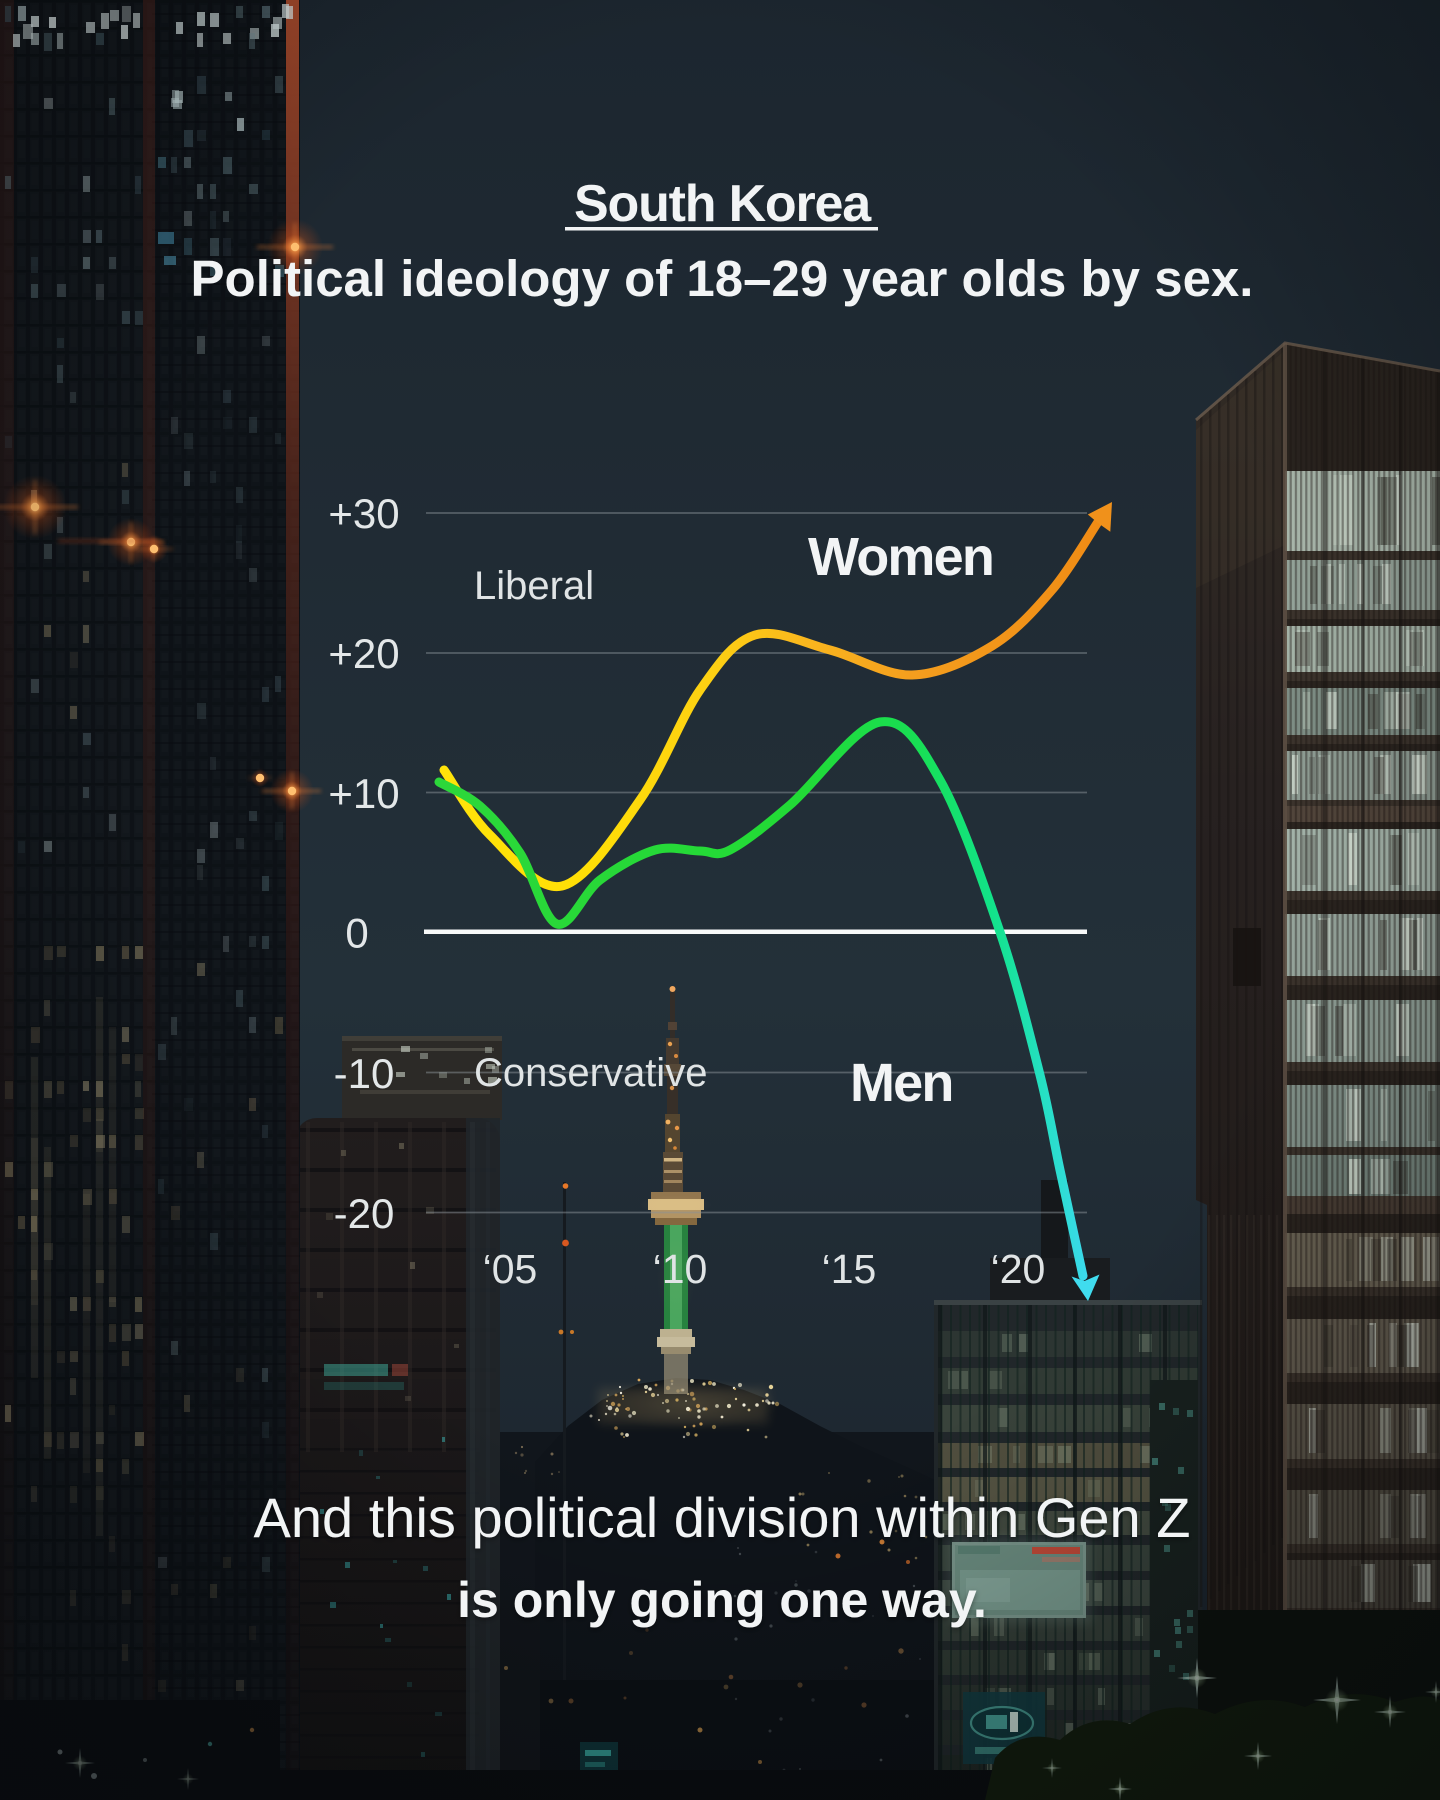 This screenshot has height=1800, width=1440. Describe the element at coordinates (901, 1083) in the screenshot. I see `svg-text: Men` at that location.